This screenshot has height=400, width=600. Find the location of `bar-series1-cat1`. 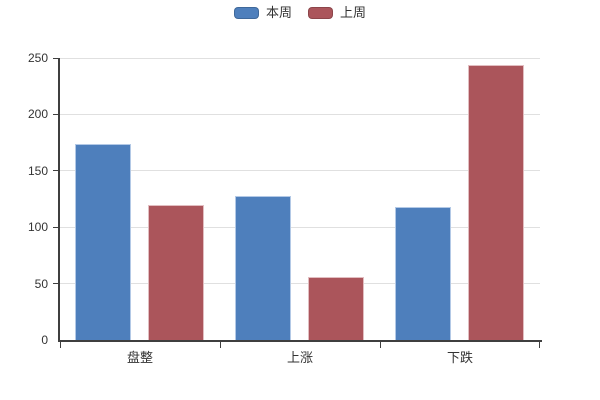

bar-series1-cat1 is located at coordinates (336, 308).